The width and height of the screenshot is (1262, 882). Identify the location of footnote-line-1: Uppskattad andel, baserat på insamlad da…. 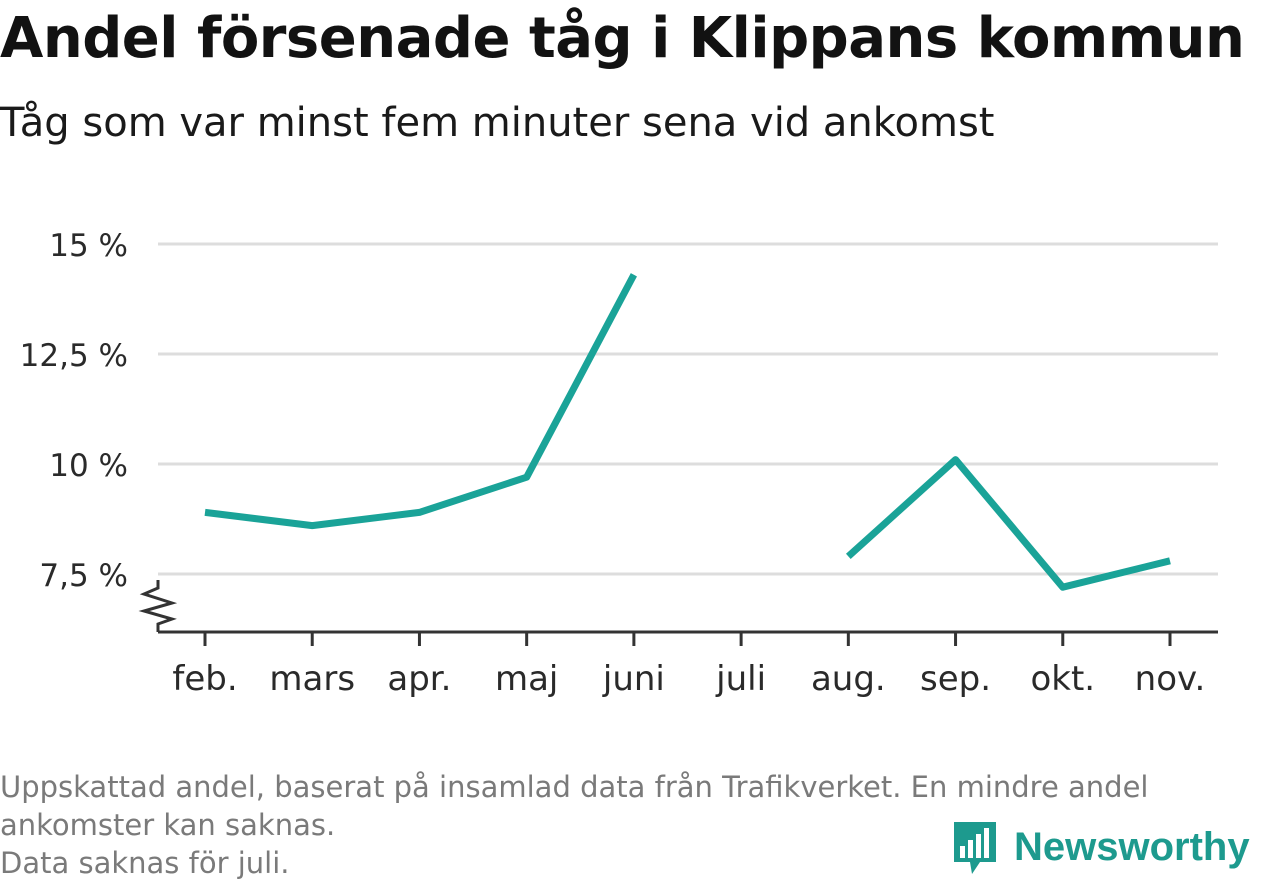
(574, 787).